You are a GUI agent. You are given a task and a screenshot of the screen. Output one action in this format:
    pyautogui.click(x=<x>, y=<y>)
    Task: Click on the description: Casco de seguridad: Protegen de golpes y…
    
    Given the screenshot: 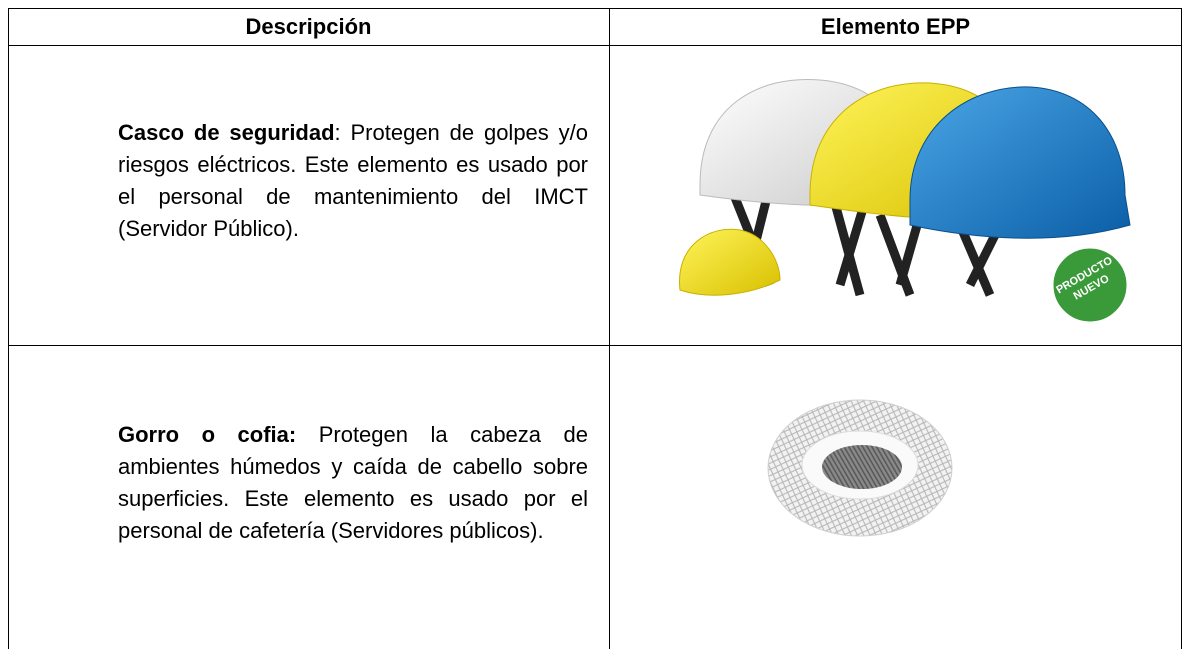 What is the action you would take?
    pyautogui.click(x=353, y=181)
    